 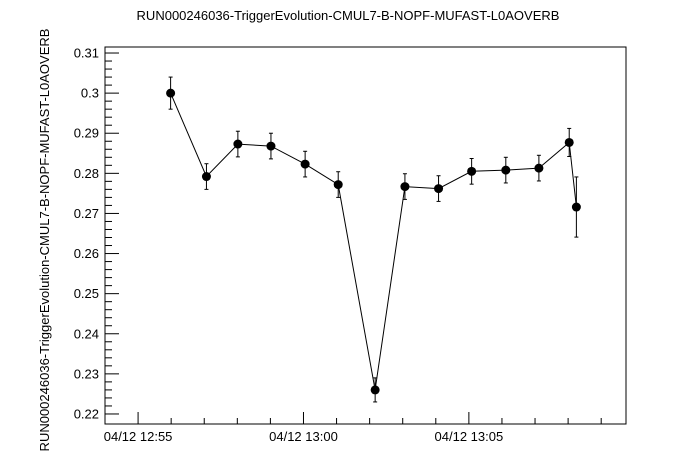 What do you see at coordinates (86, 173) in the screenshot?
I see `y-tick-label: 0.28` at bounding box center [86, 173].